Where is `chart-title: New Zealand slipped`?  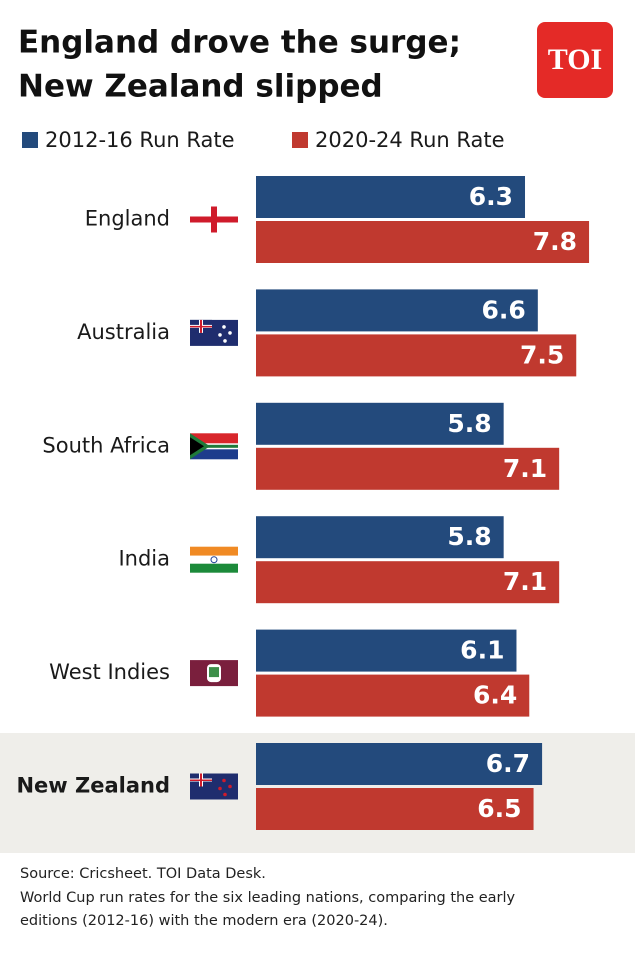 chart-title: New Zealand slipped is located at coordinates (200, 87).